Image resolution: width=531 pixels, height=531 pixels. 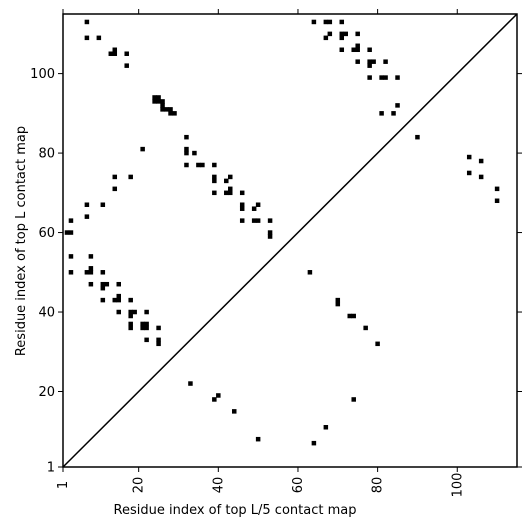 I want to click on y-tick-label: 60, so click(x=46, y=233).